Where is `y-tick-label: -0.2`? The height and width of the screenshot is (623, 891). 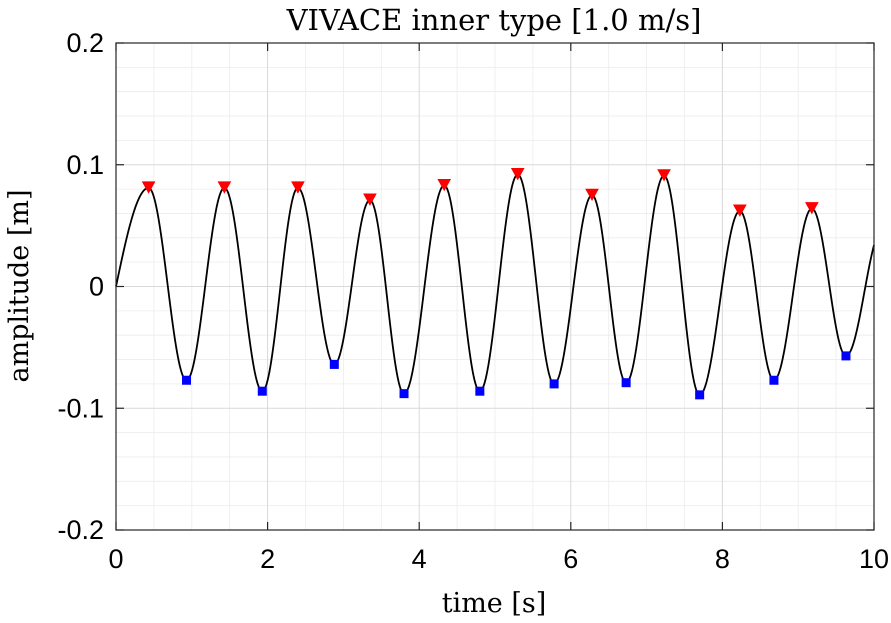 y-tick-label: -0.2 is located at coordinates (80, 530).